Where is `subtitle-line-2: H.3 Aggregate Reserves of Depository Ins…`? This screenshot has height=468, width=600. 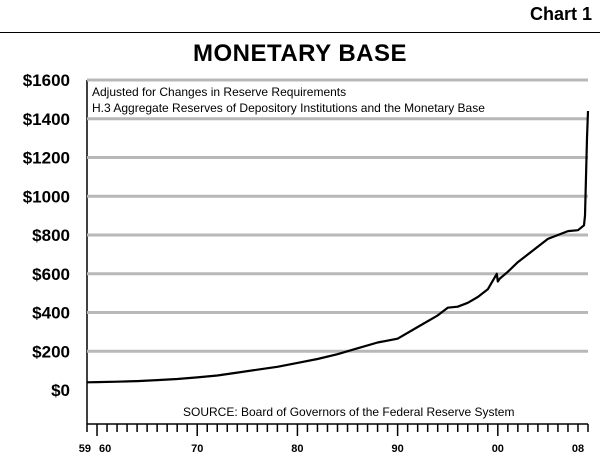
subtitle-line-2: H.3 Aggregate Reserves of Depository Ins… is located at coordinates (288, 108).